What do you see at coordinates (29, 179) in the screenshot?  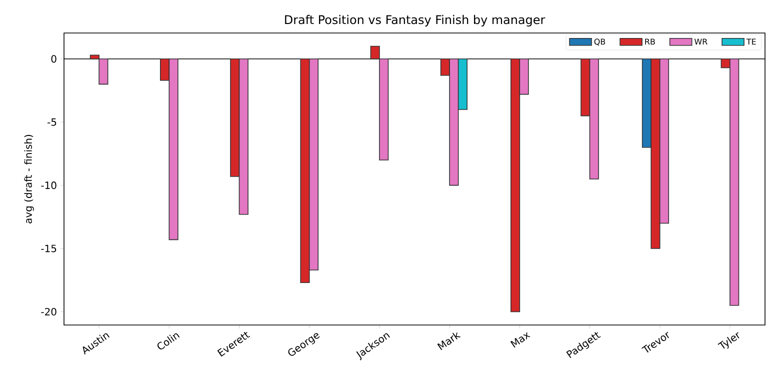 I see `y-axis-title: avg (draft - finish)` at bounding box center [29, 179].